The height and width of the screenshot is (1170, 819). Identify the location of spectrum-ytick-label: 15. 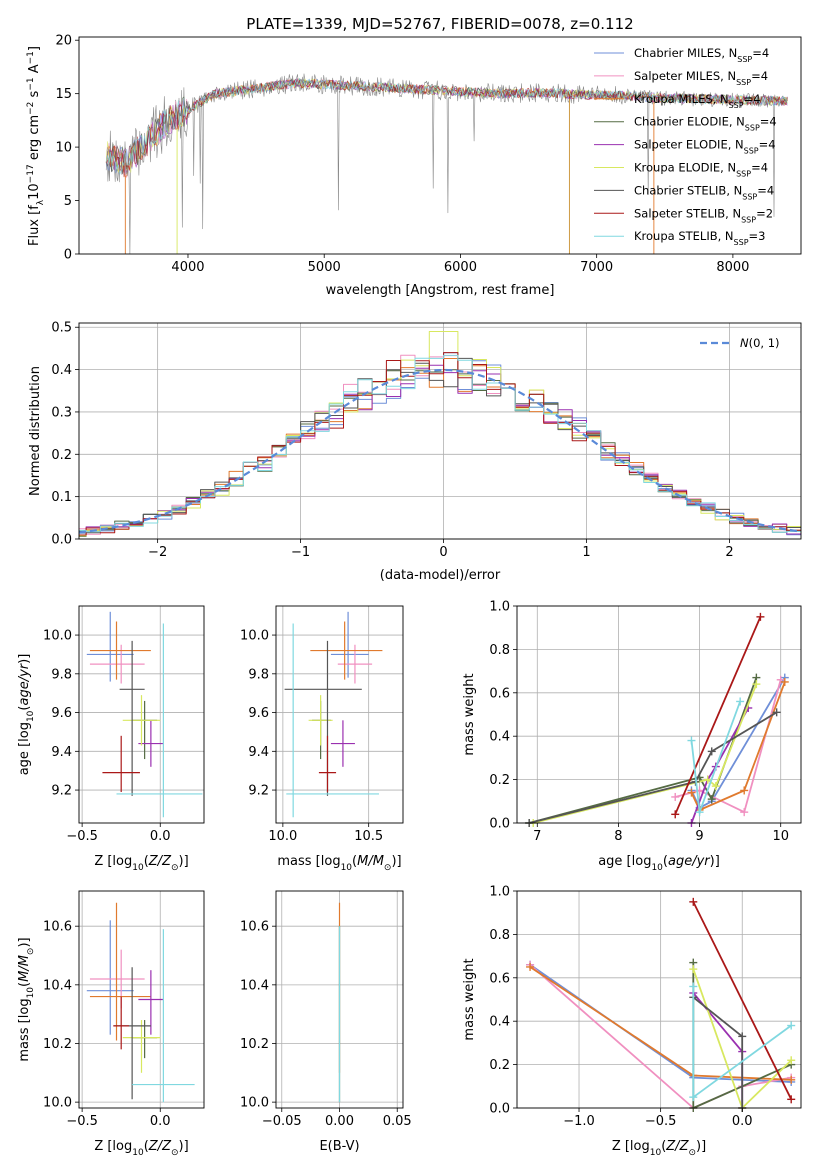
(63, 94).